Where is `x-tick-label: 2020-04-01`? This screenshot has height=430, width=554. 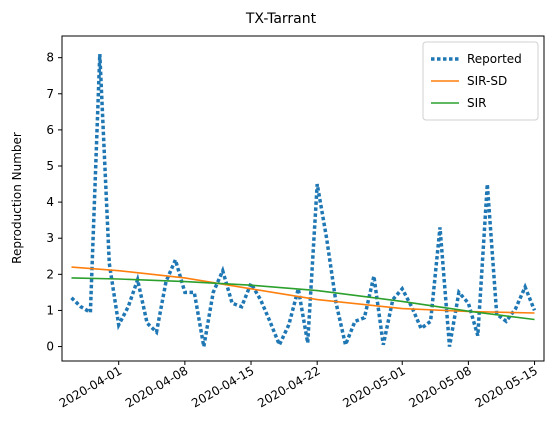 x-tick-label: 2020-04-01 is located at coordinates (90, 386).